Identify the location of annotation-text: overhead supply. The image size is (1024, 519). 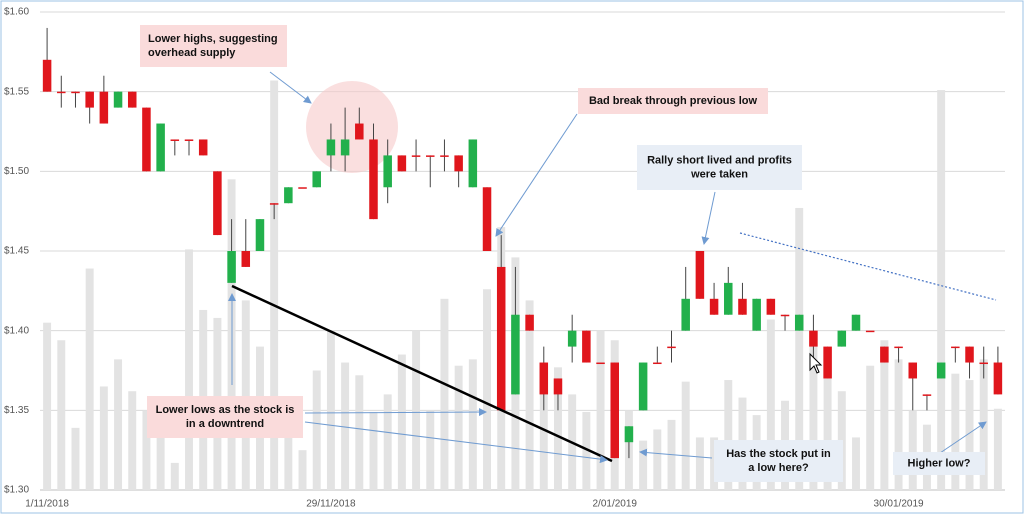
(192, 53).